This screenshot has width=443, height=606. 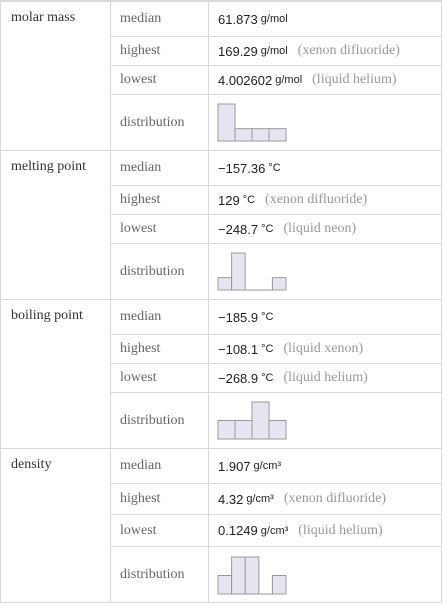 I want to click on property-name: molar mass, so click(x=55, y=75).